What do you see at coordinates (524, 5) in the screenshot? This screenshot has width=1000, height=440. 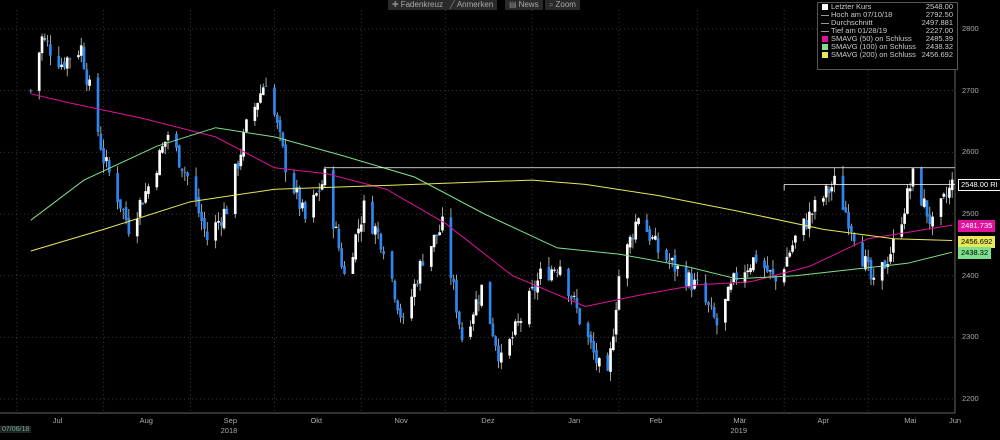 I see `news-button: ▤ News` at bounding box center [524, 5].